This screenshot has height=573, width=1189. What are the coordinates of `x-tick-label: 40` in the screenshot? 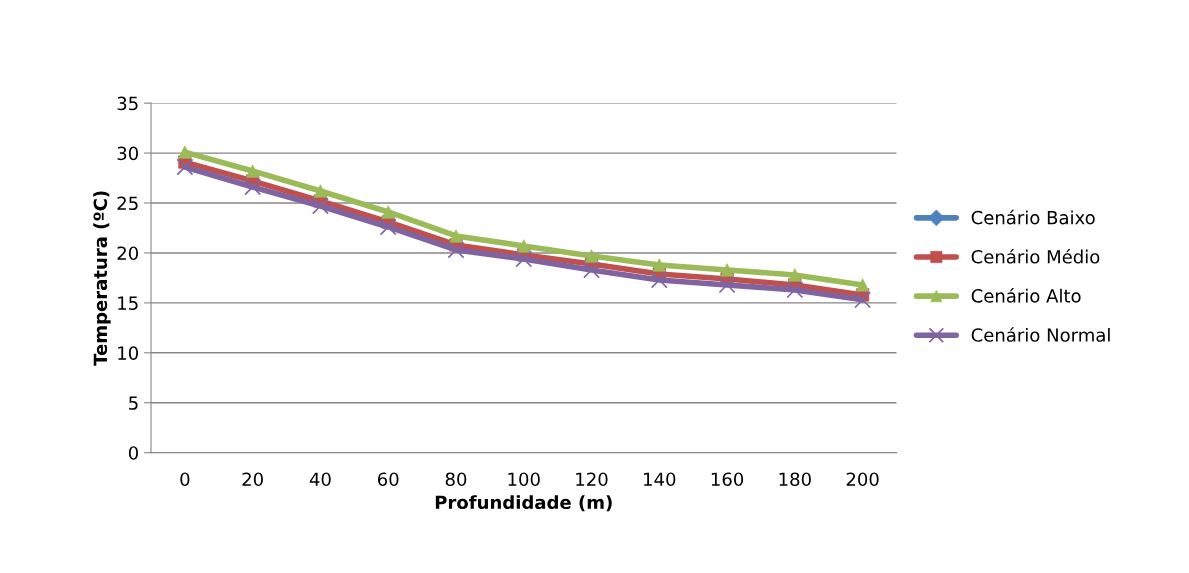 It's located at (320, 479).